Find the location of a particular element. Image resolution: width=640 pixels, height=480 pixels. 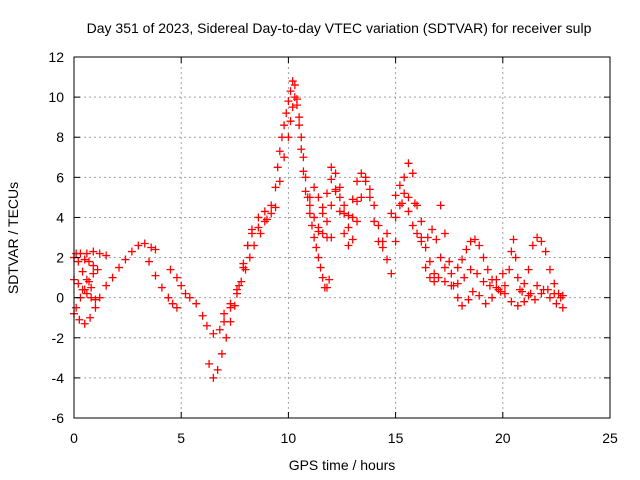

x-tick-label: 5 is located at coordinates (181, 438).